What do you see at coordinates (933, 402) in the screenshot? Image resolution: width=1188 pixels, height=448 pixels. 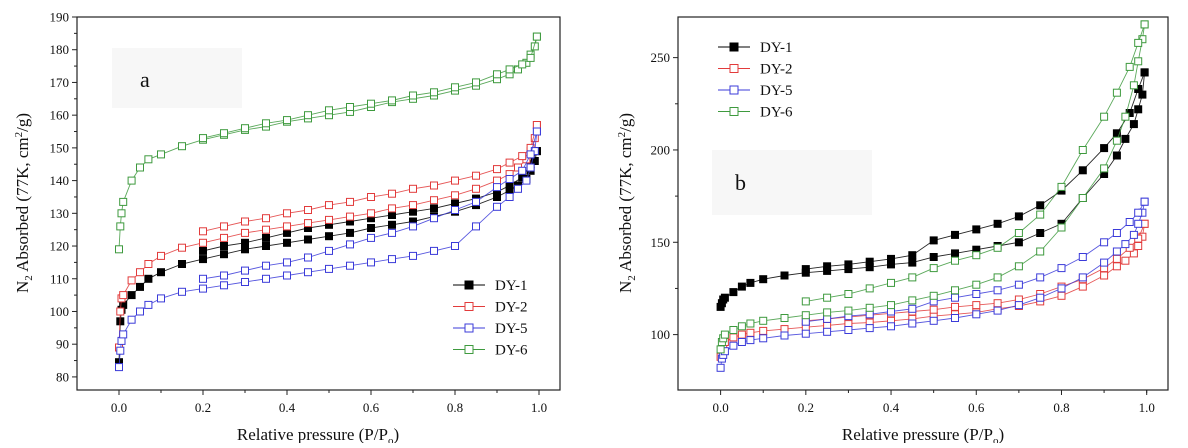 I see `panel-b-x-ticks: 0.0 0.2 0.4 0.6 0.8 1.0` at bounding box center [933, 402].